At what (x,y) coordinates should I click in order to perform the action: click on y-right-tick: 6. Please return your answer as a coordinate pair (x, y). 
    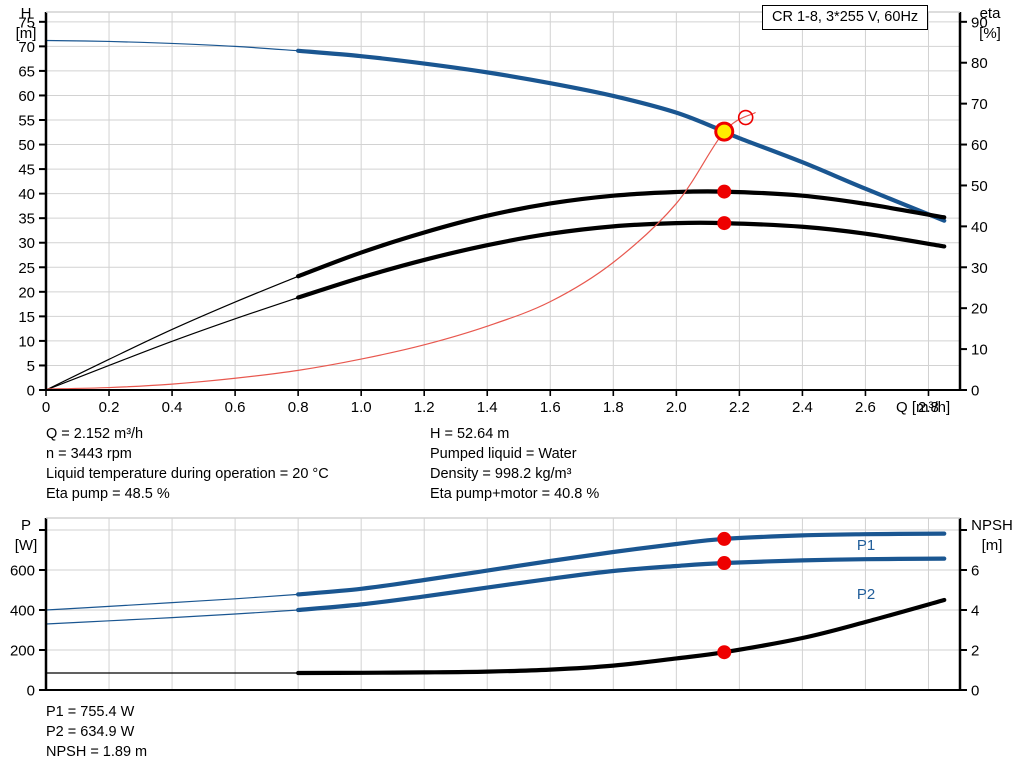
    Looking at the image, I should click on (975, 571).